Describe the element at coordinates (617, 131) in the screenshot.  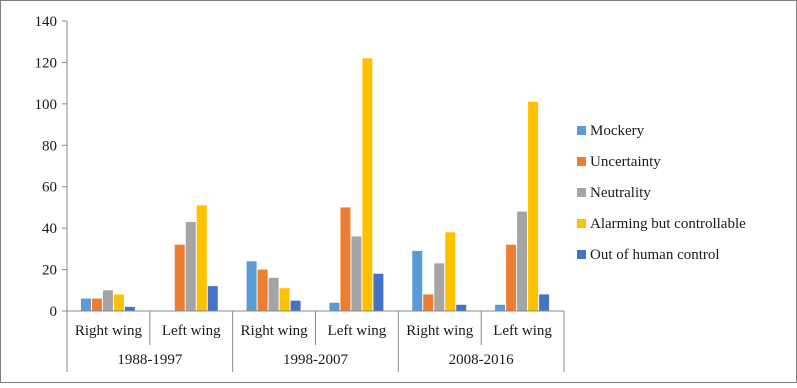
I see `legend-label: Mockery` at that location.